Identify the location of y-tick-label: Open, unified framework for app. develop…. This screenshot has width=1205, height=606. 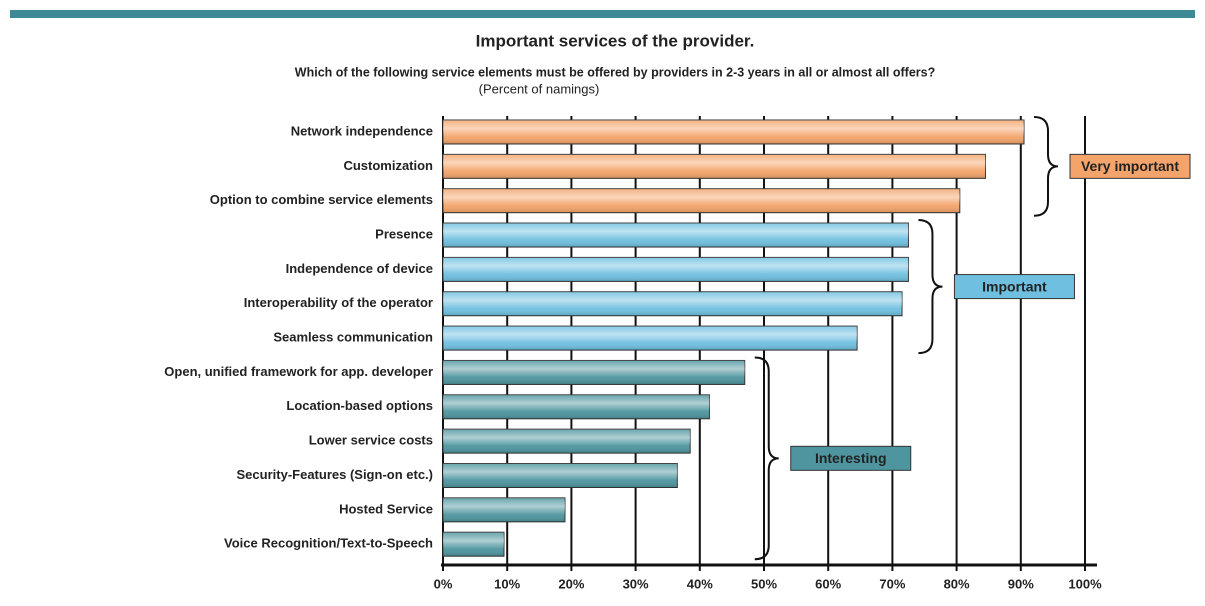
(298, 371).